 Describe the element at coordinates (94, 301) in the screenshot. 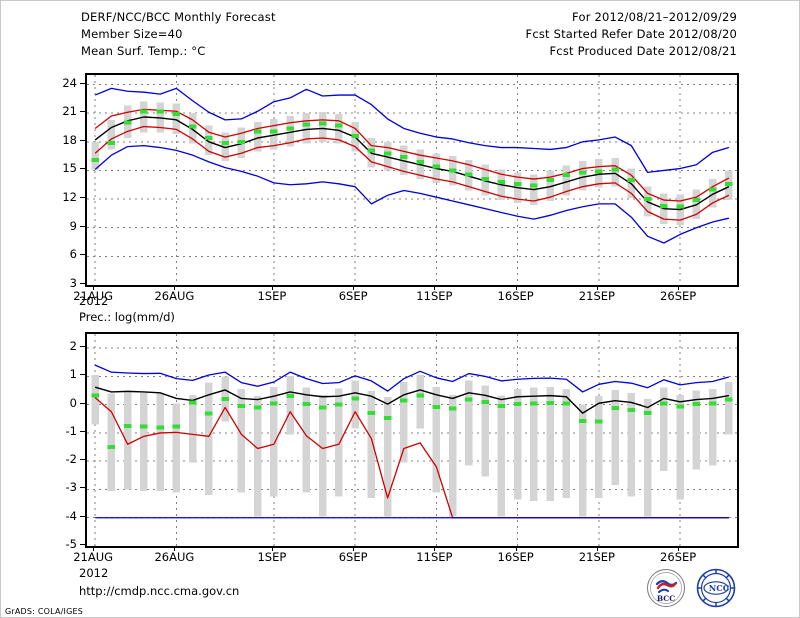

I see `temperature-xaxis-year: 2012` at that location.